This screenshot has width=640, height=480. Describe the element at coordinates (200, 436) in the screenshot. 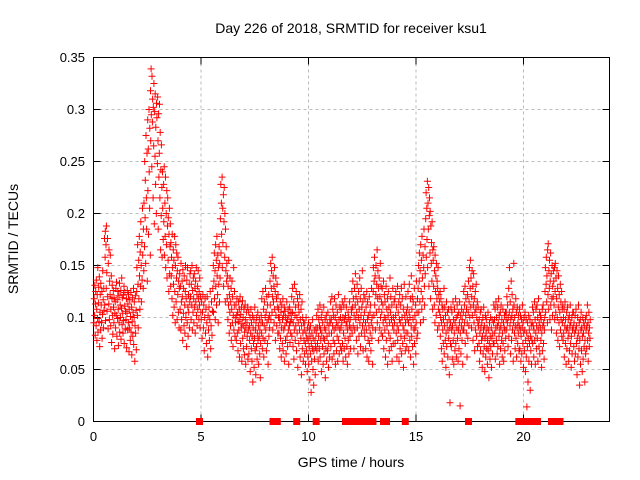

I see `x-tick-label: 5` at that location.